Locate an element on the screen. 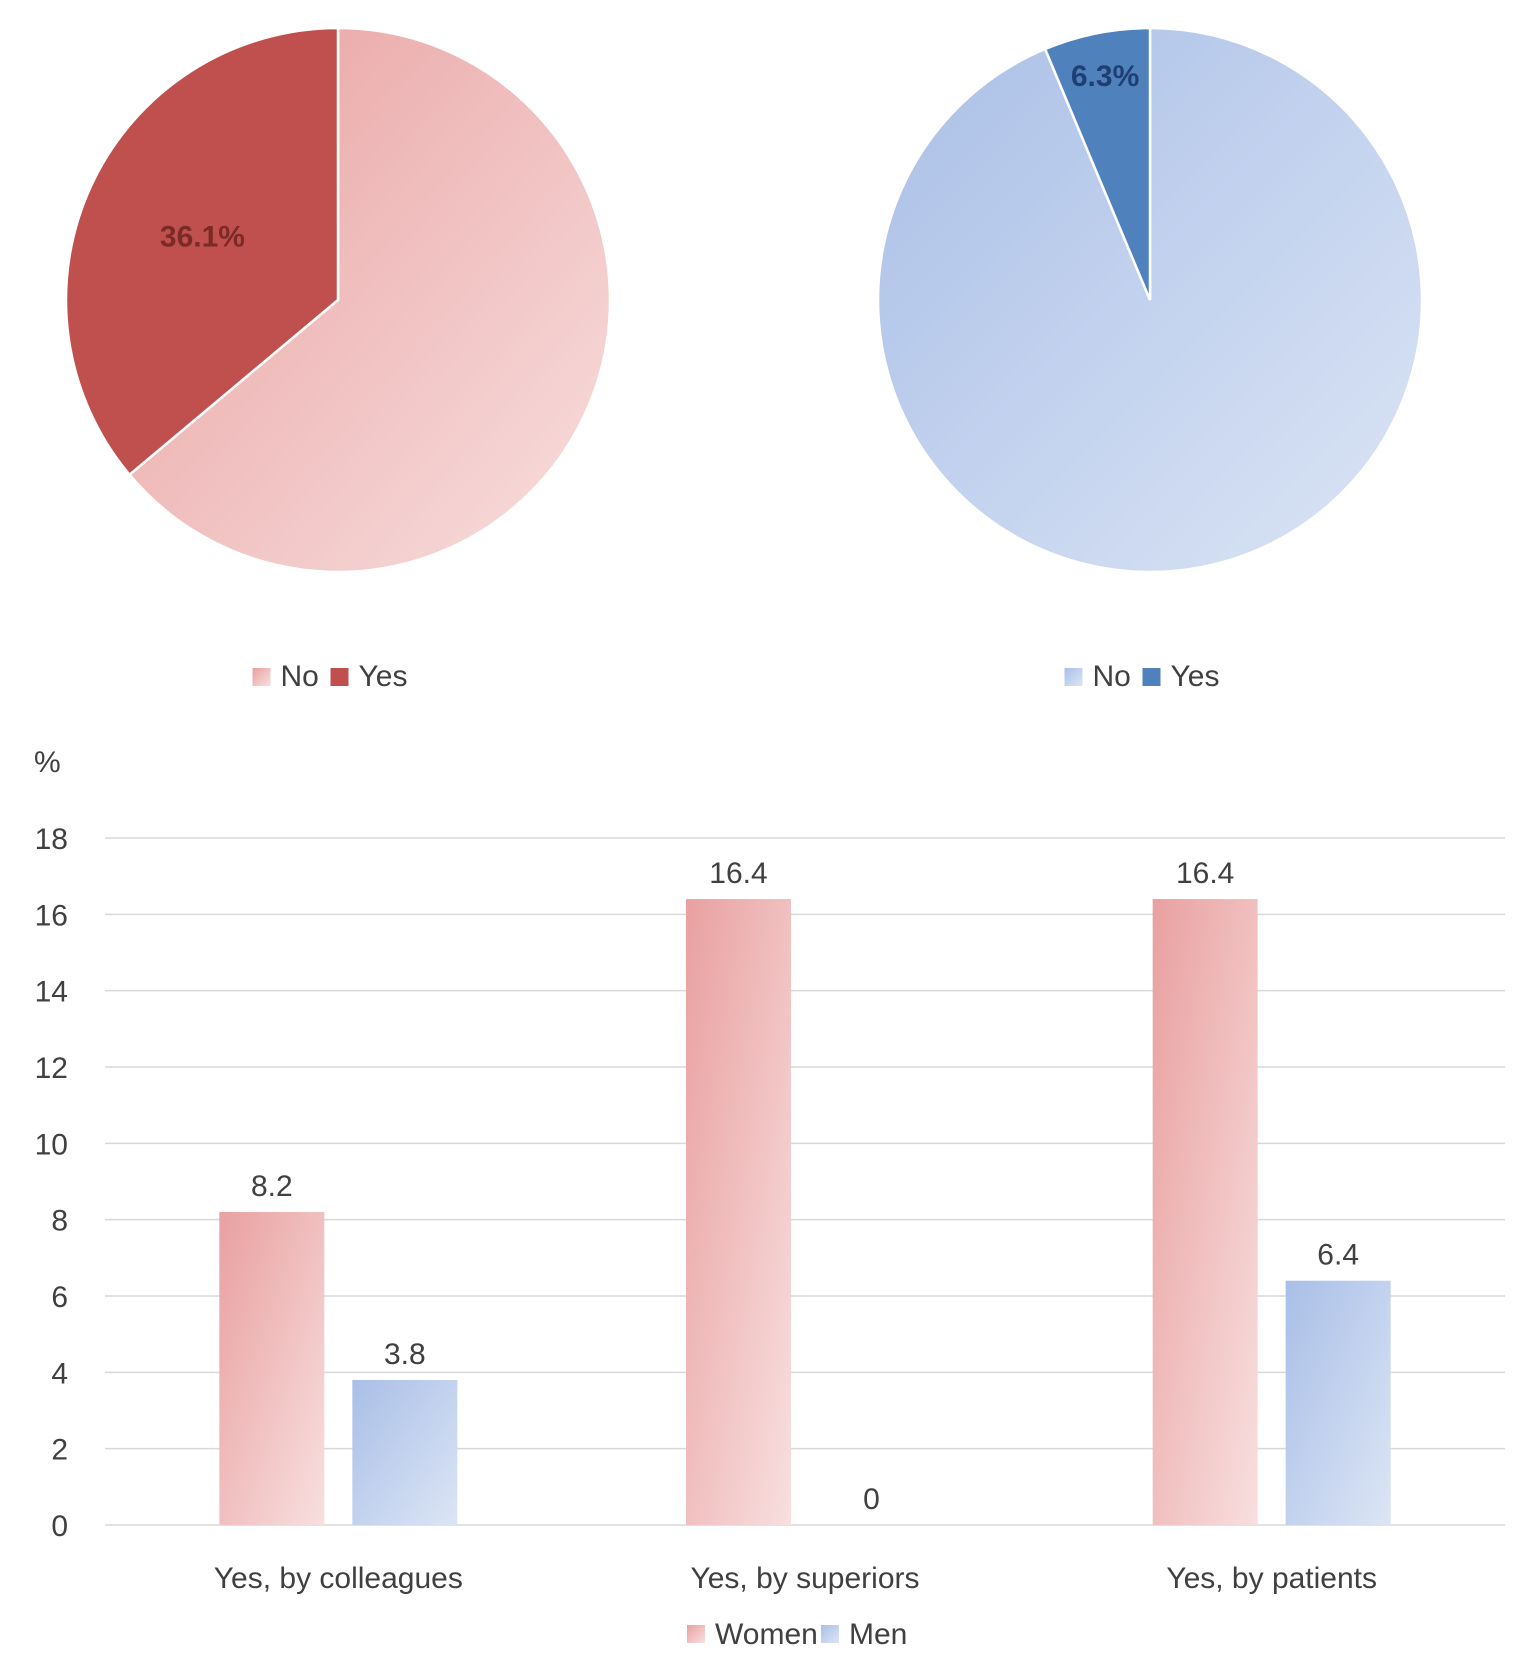 This screenshot has width=1535, height=1676. pie-chart-men: 6.3% No Yes is located at coordinates (1150, 359).